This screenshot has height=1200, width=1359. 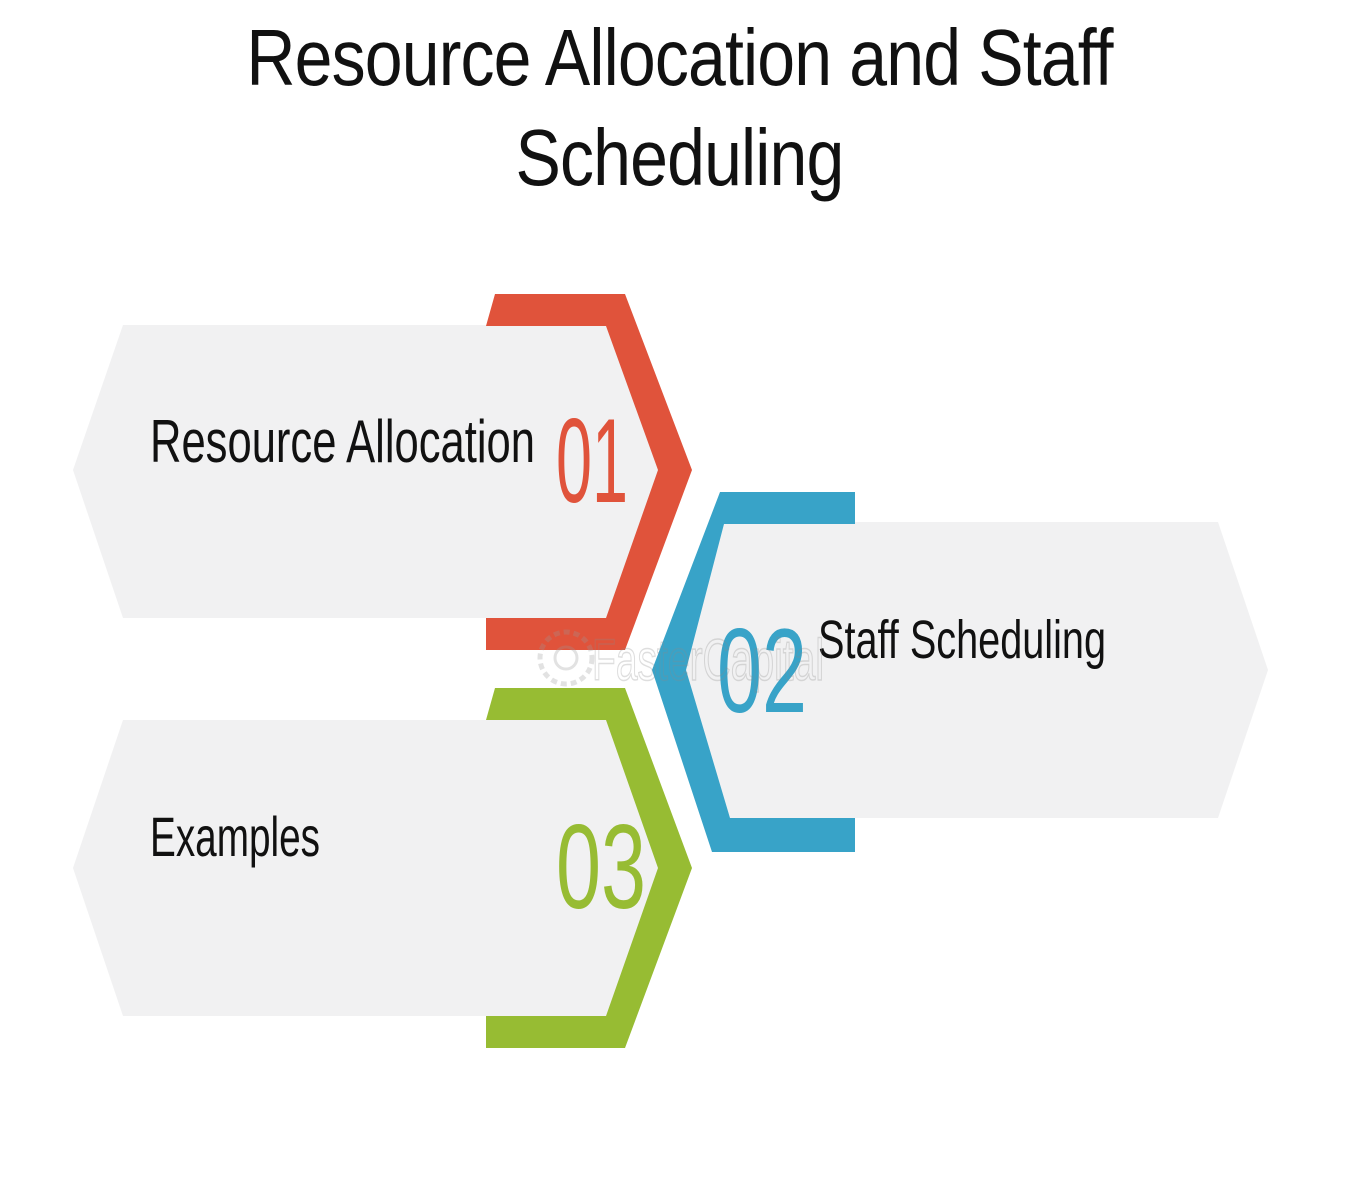 I want to click on step-01-number: 01, so click(x=592, y=461).